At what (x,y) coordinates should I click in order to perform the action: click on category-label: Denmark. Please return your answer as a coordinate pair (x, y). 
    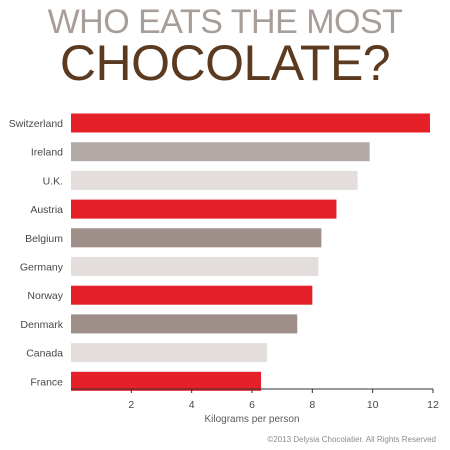
    Looking at the image, I should click on (41, 325).